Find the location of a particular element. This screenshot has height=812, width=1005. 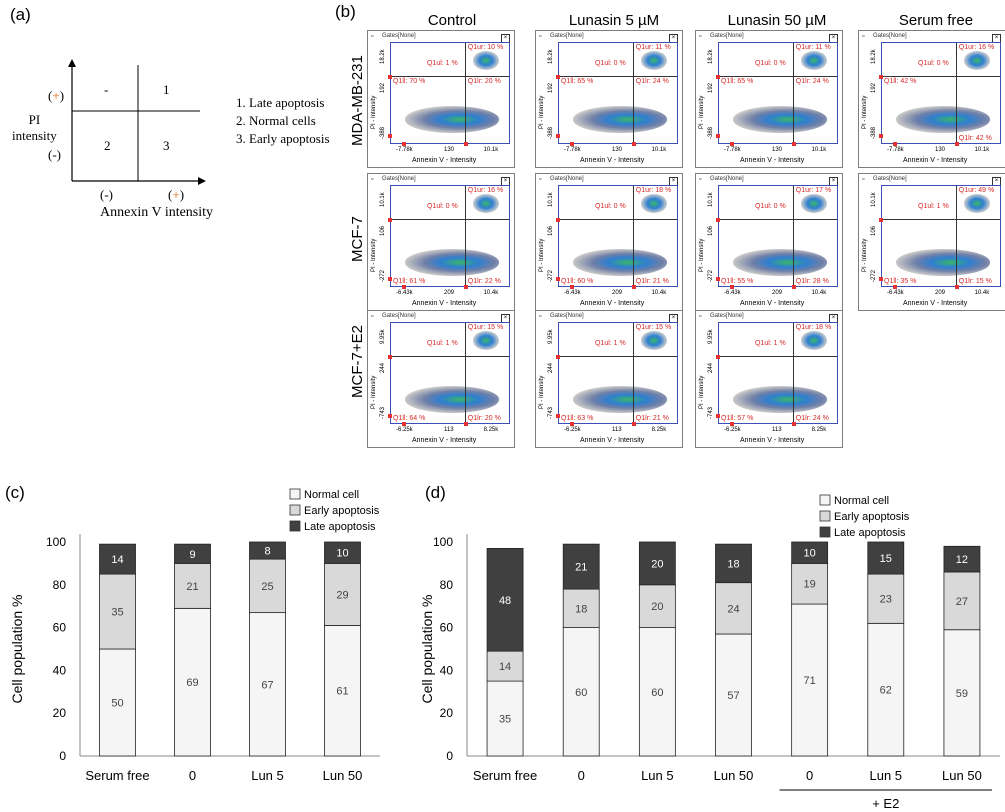

e2-group-label: + E2 is located at coordinates (885, 803).